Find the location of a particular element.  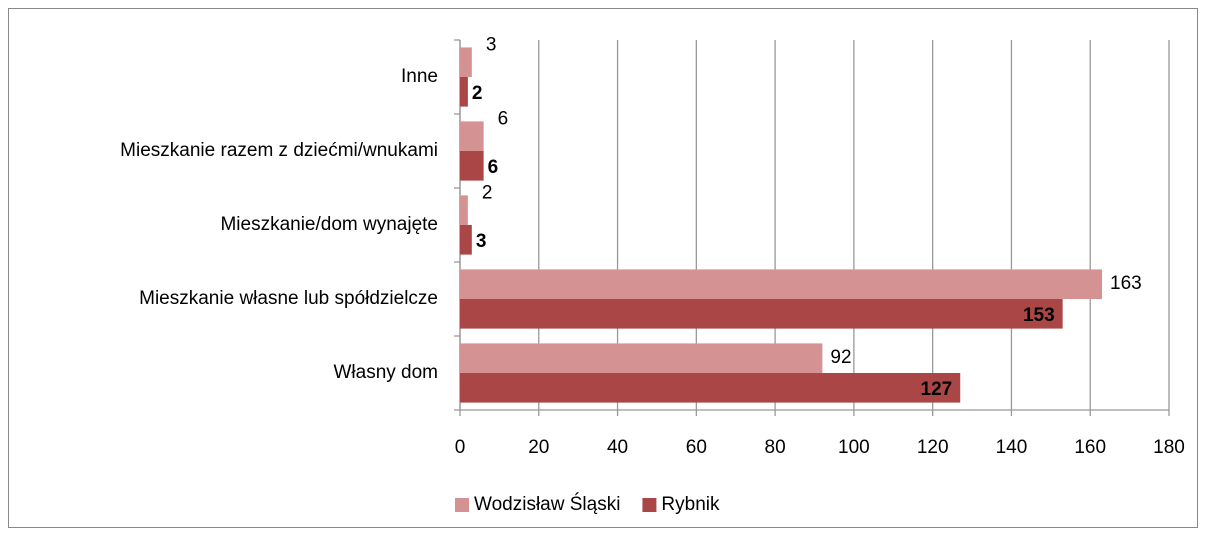

legend-label: Rybnik is located at coordinates (690, 504).